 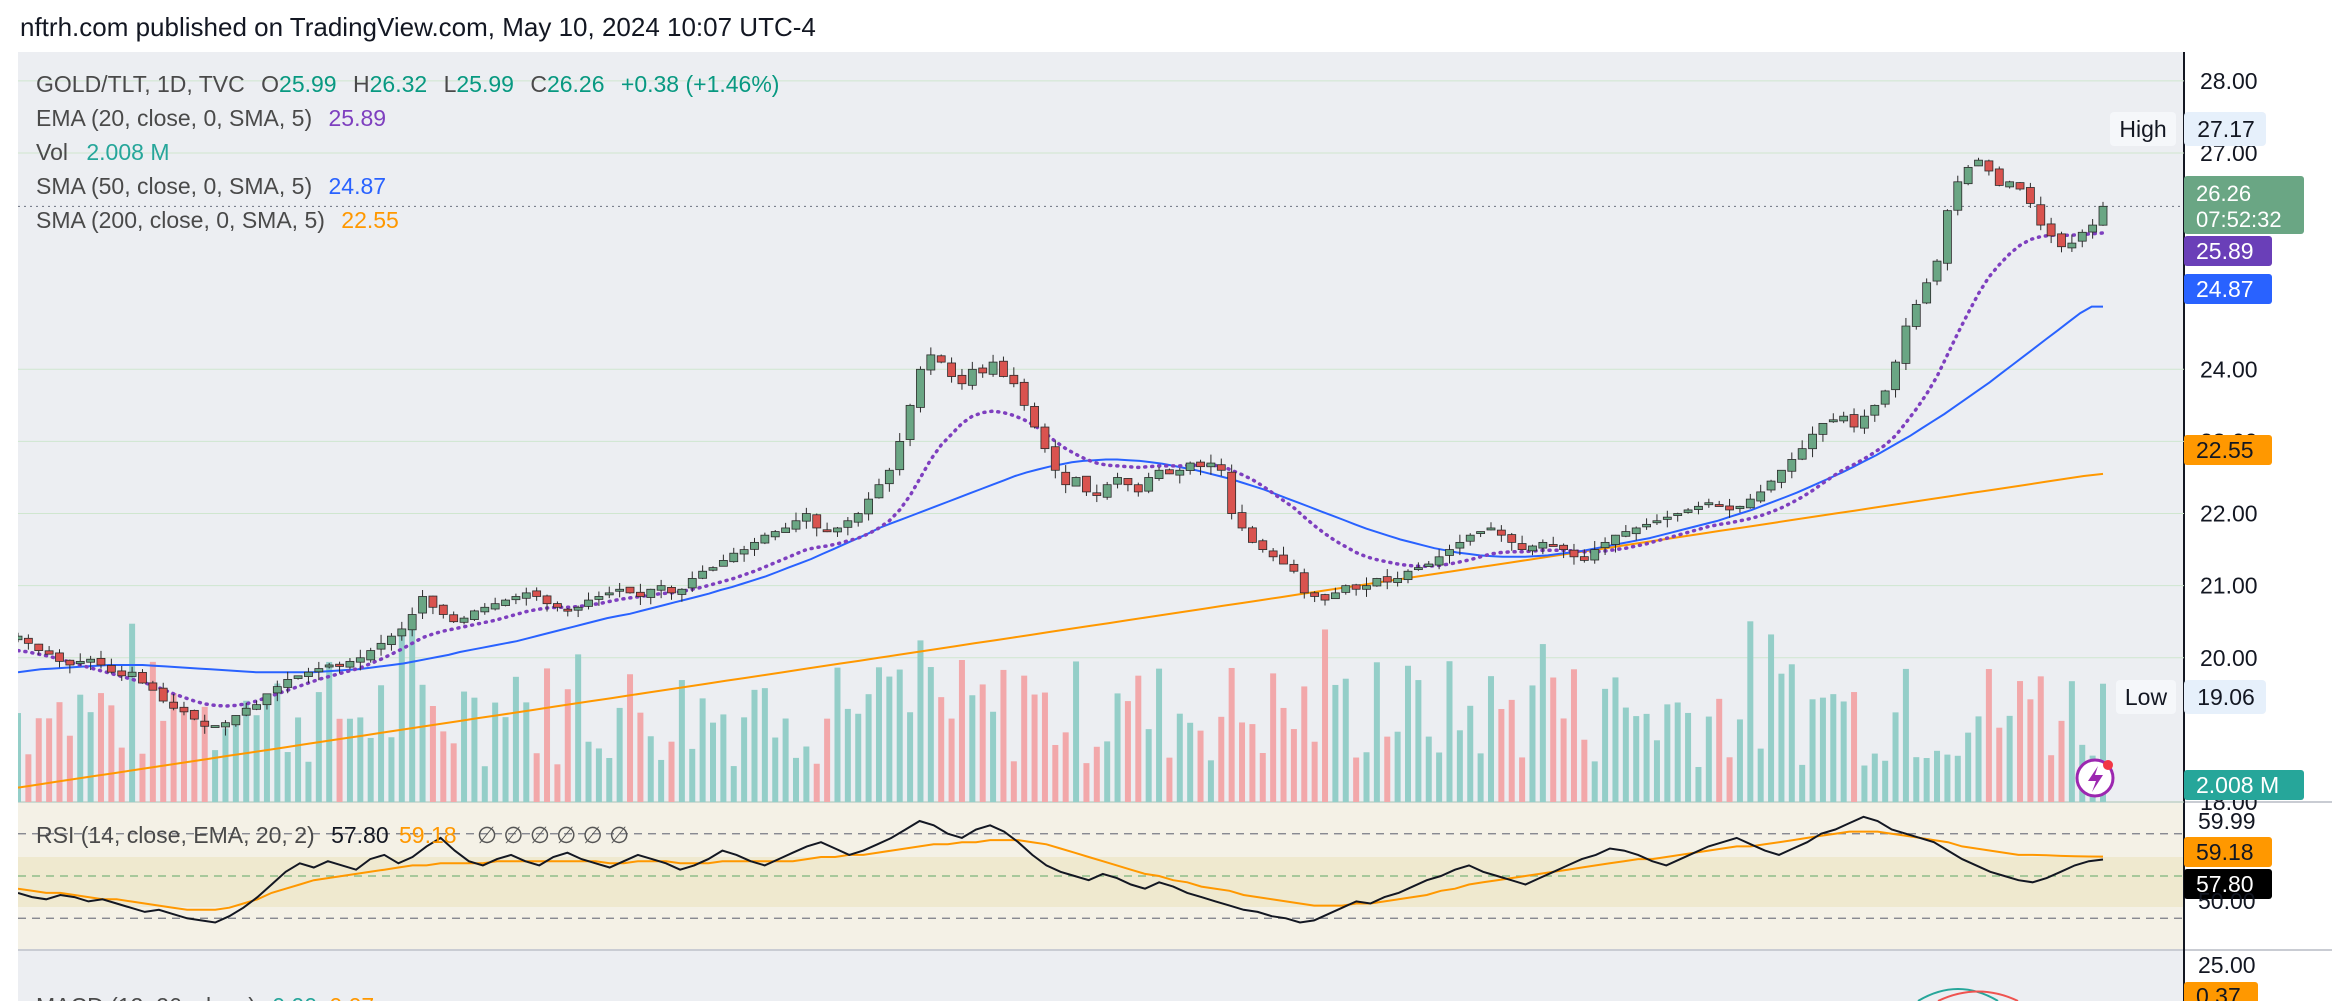 I want to click on legend-low-label: L, so click(x=450, y=84).